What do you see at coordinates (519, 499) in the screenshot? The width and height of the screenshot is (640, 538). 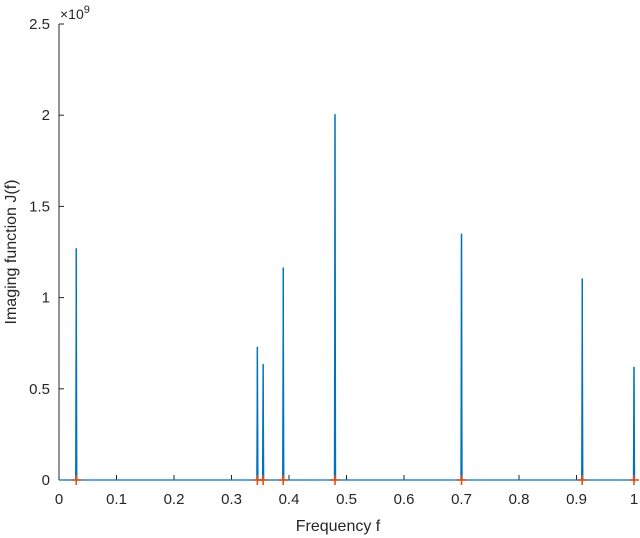 I see `x-tick-label: 0.8` at bounding box center [519, 499].